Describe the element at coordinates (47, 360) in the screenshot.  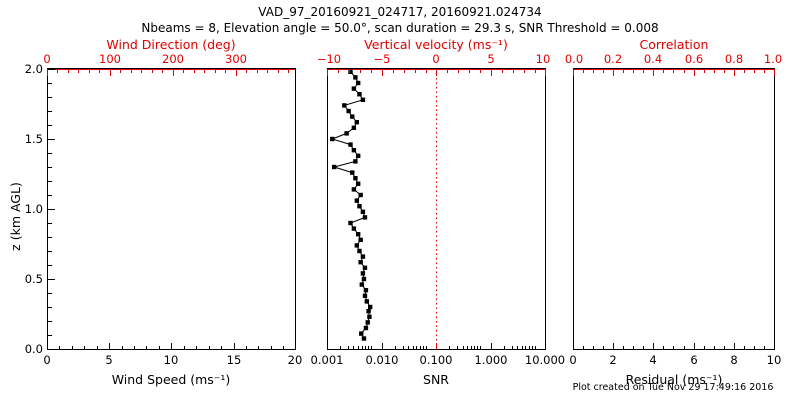
I see `wind-speed-tick-0: 0` at that location.